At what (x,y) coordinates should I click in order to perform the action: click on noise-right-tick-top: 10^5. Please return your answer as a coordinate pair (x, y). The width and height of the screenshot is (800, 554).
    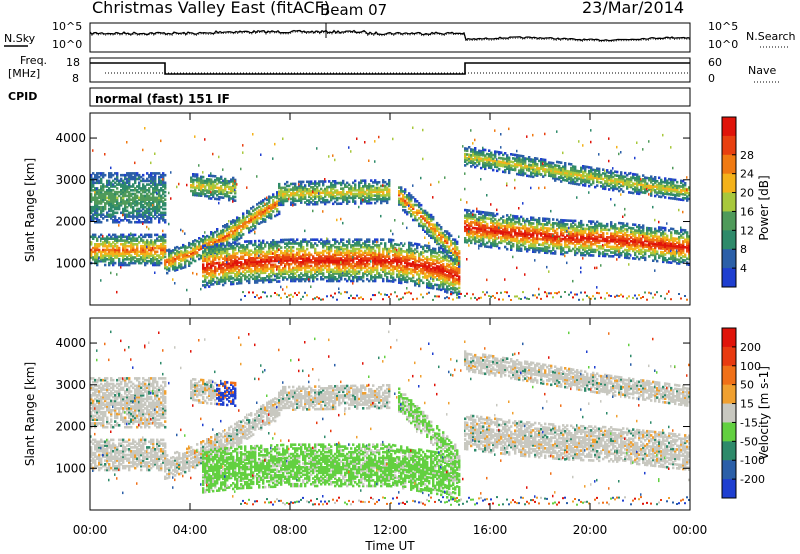
    Looking at the image, I should click on (723, 26).